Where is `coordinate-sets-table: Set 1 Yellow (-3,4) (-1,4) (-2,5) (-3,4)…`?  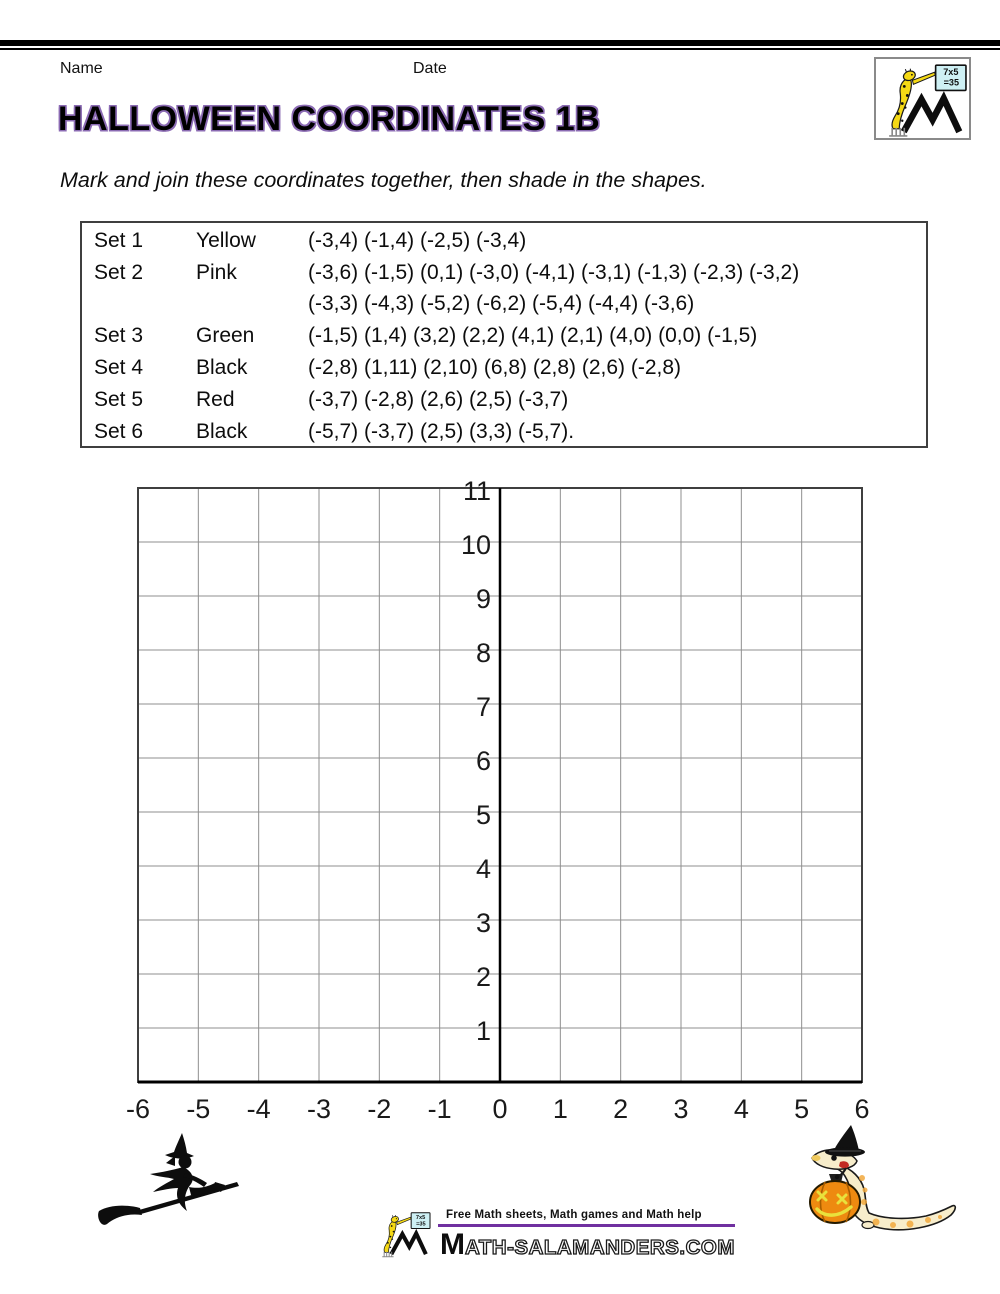 coordinate-sets-table: Set 1 Yellow (-3,4) (-1,4) (-2,5) (-3,4)… is located at coordinates (504, 334).